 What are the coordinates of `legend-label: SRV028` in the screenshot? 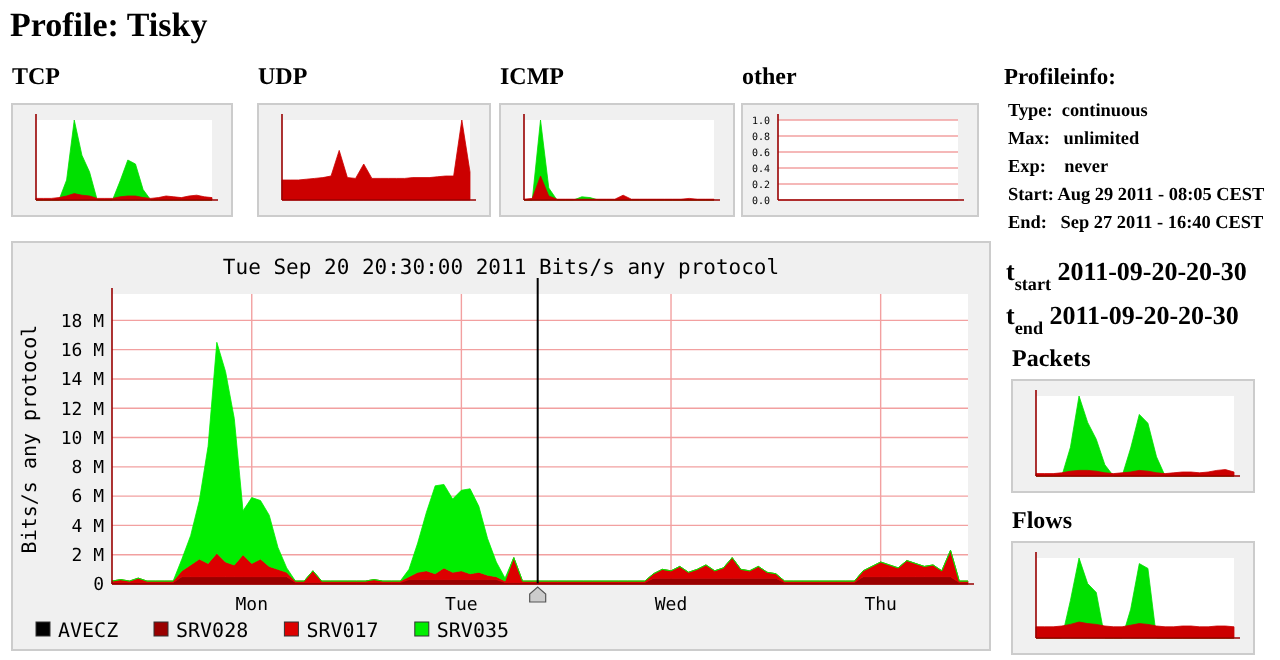 It's located at (212, 632).